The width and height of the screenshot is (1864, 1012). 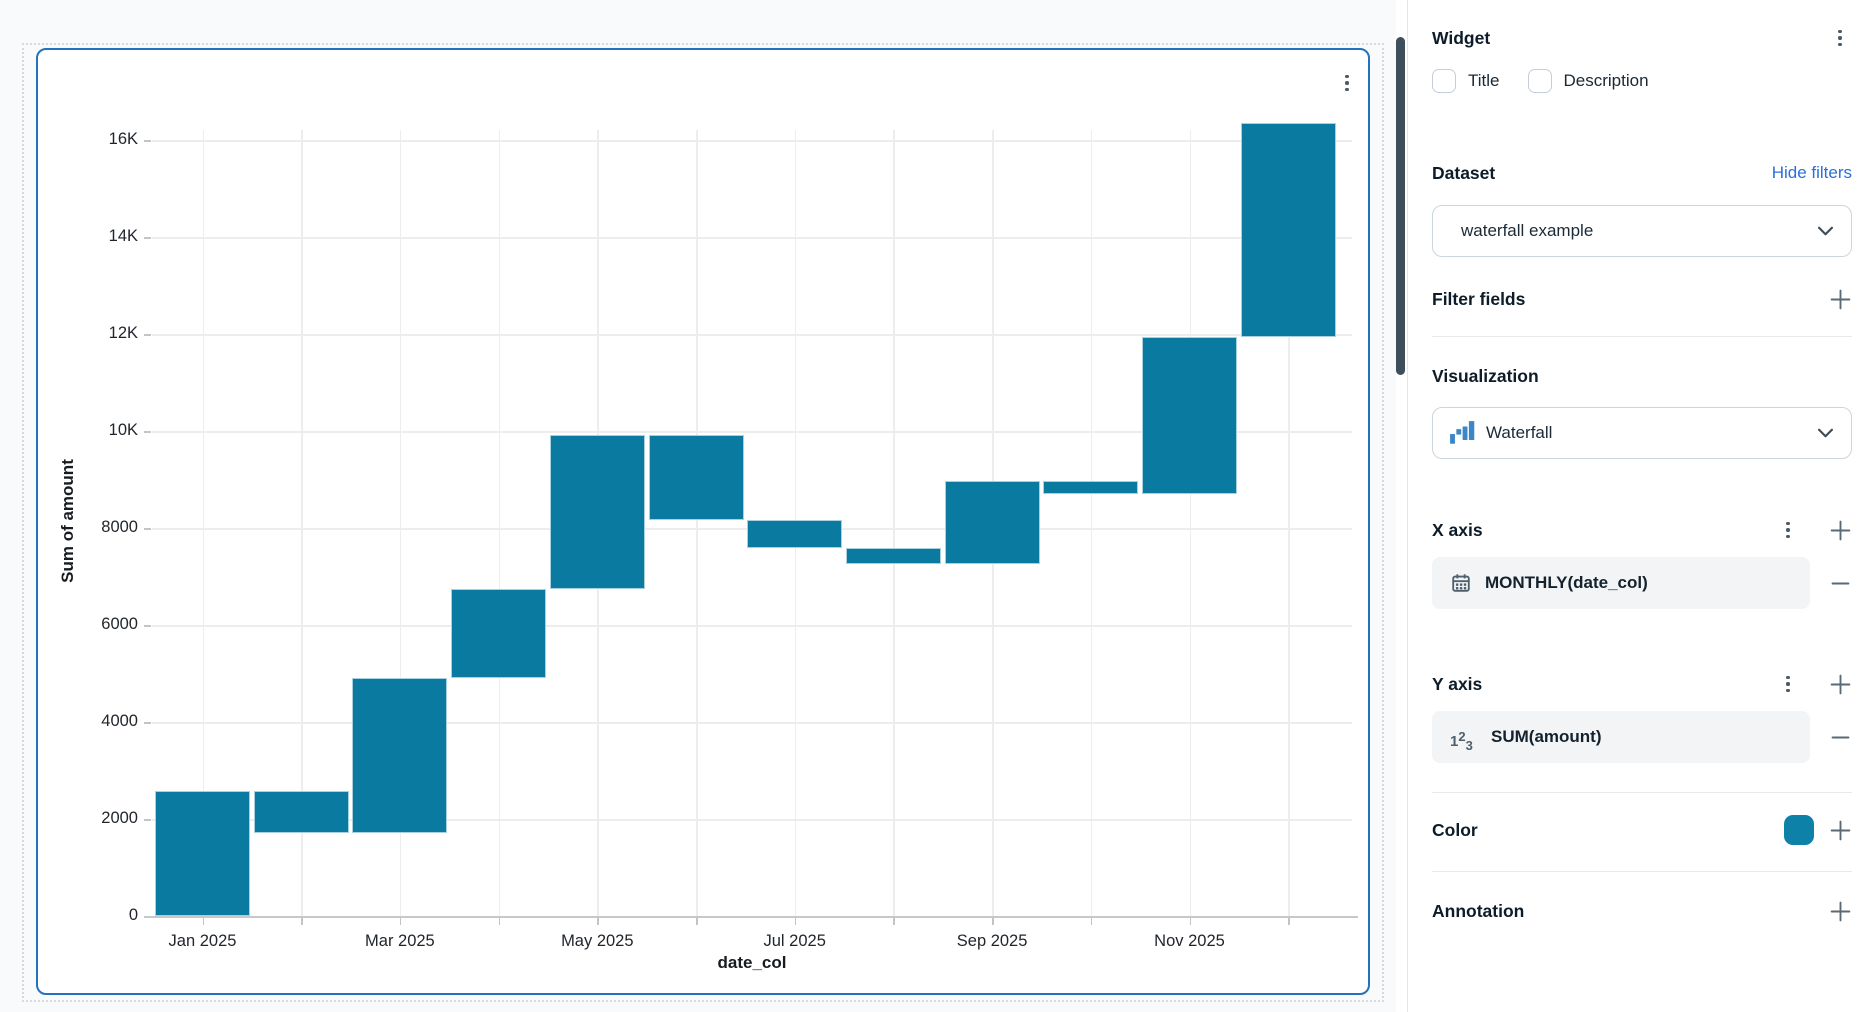 I want to click on x-axis-menu-icon, so click(x=1788, y=530).